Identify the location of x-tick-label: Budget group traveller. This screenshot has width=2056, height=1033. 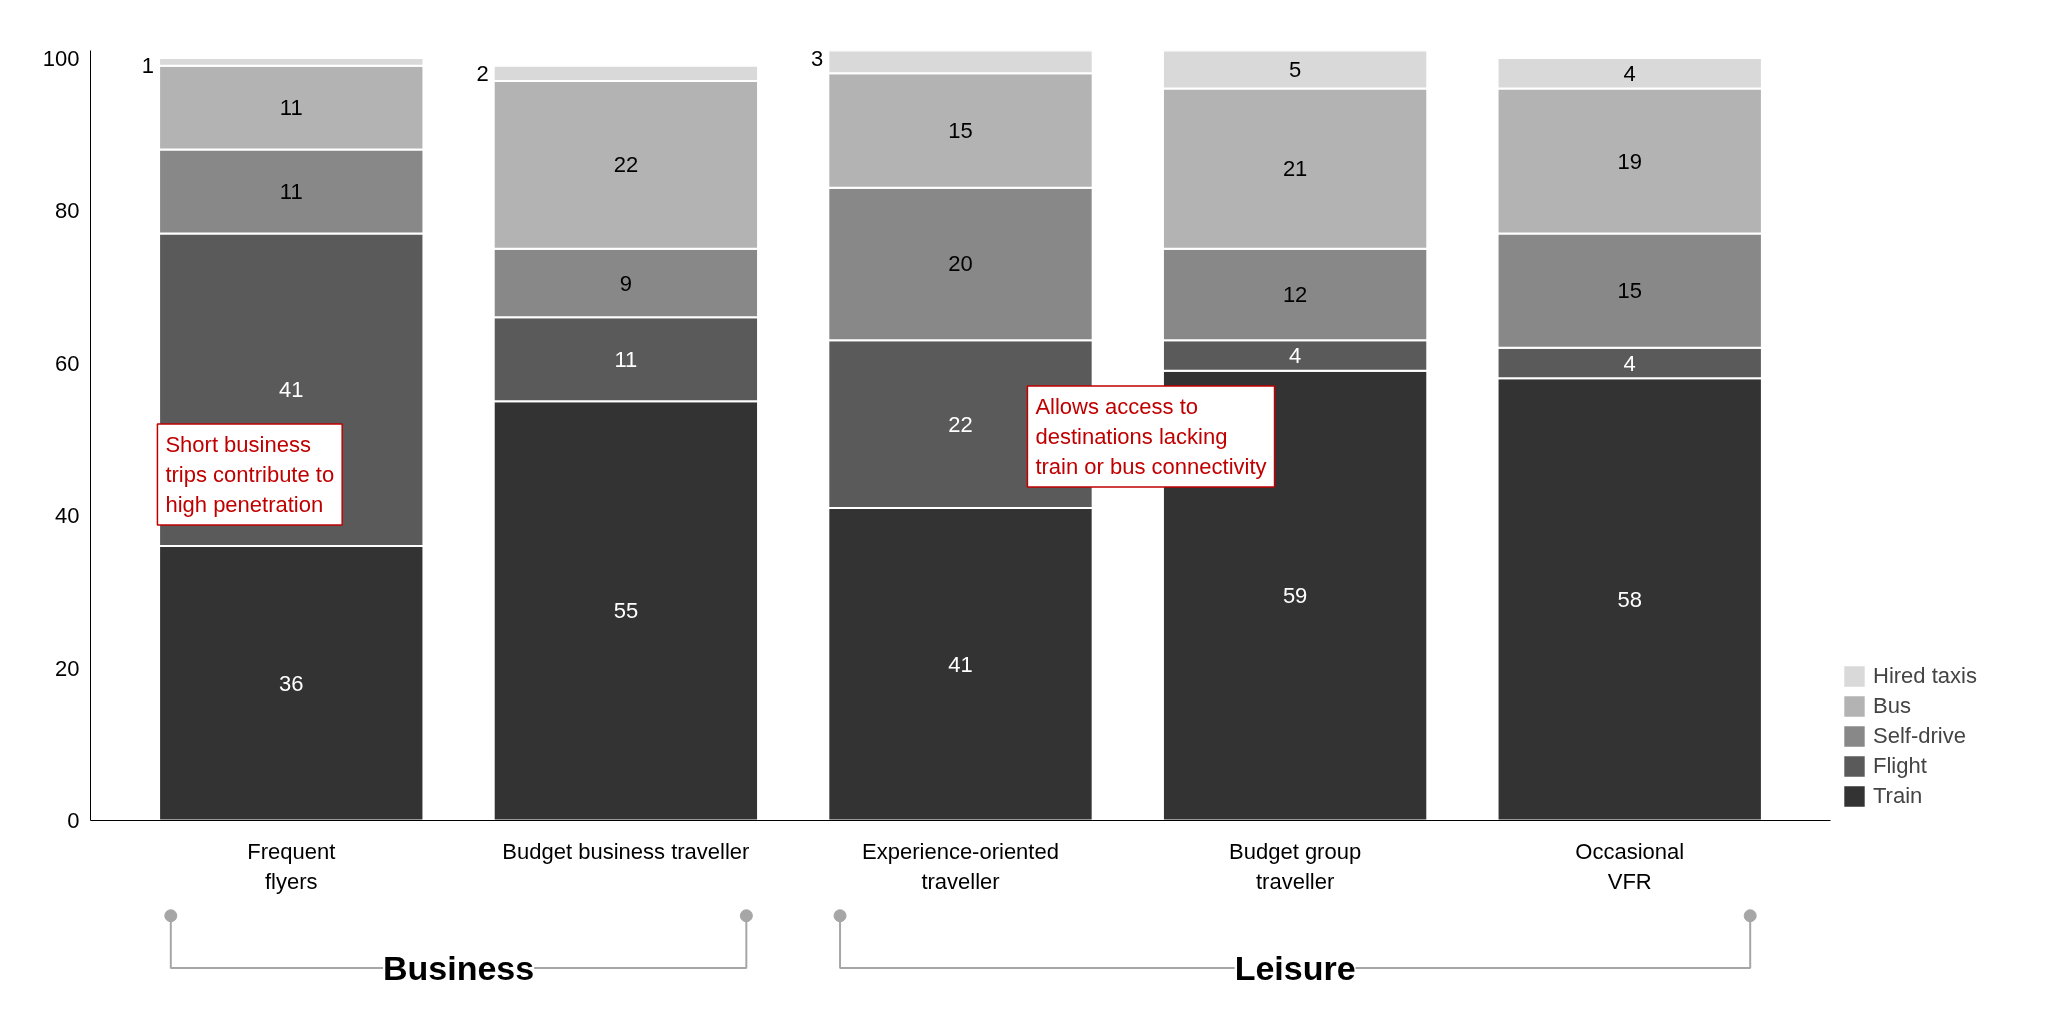
(1295, 866).